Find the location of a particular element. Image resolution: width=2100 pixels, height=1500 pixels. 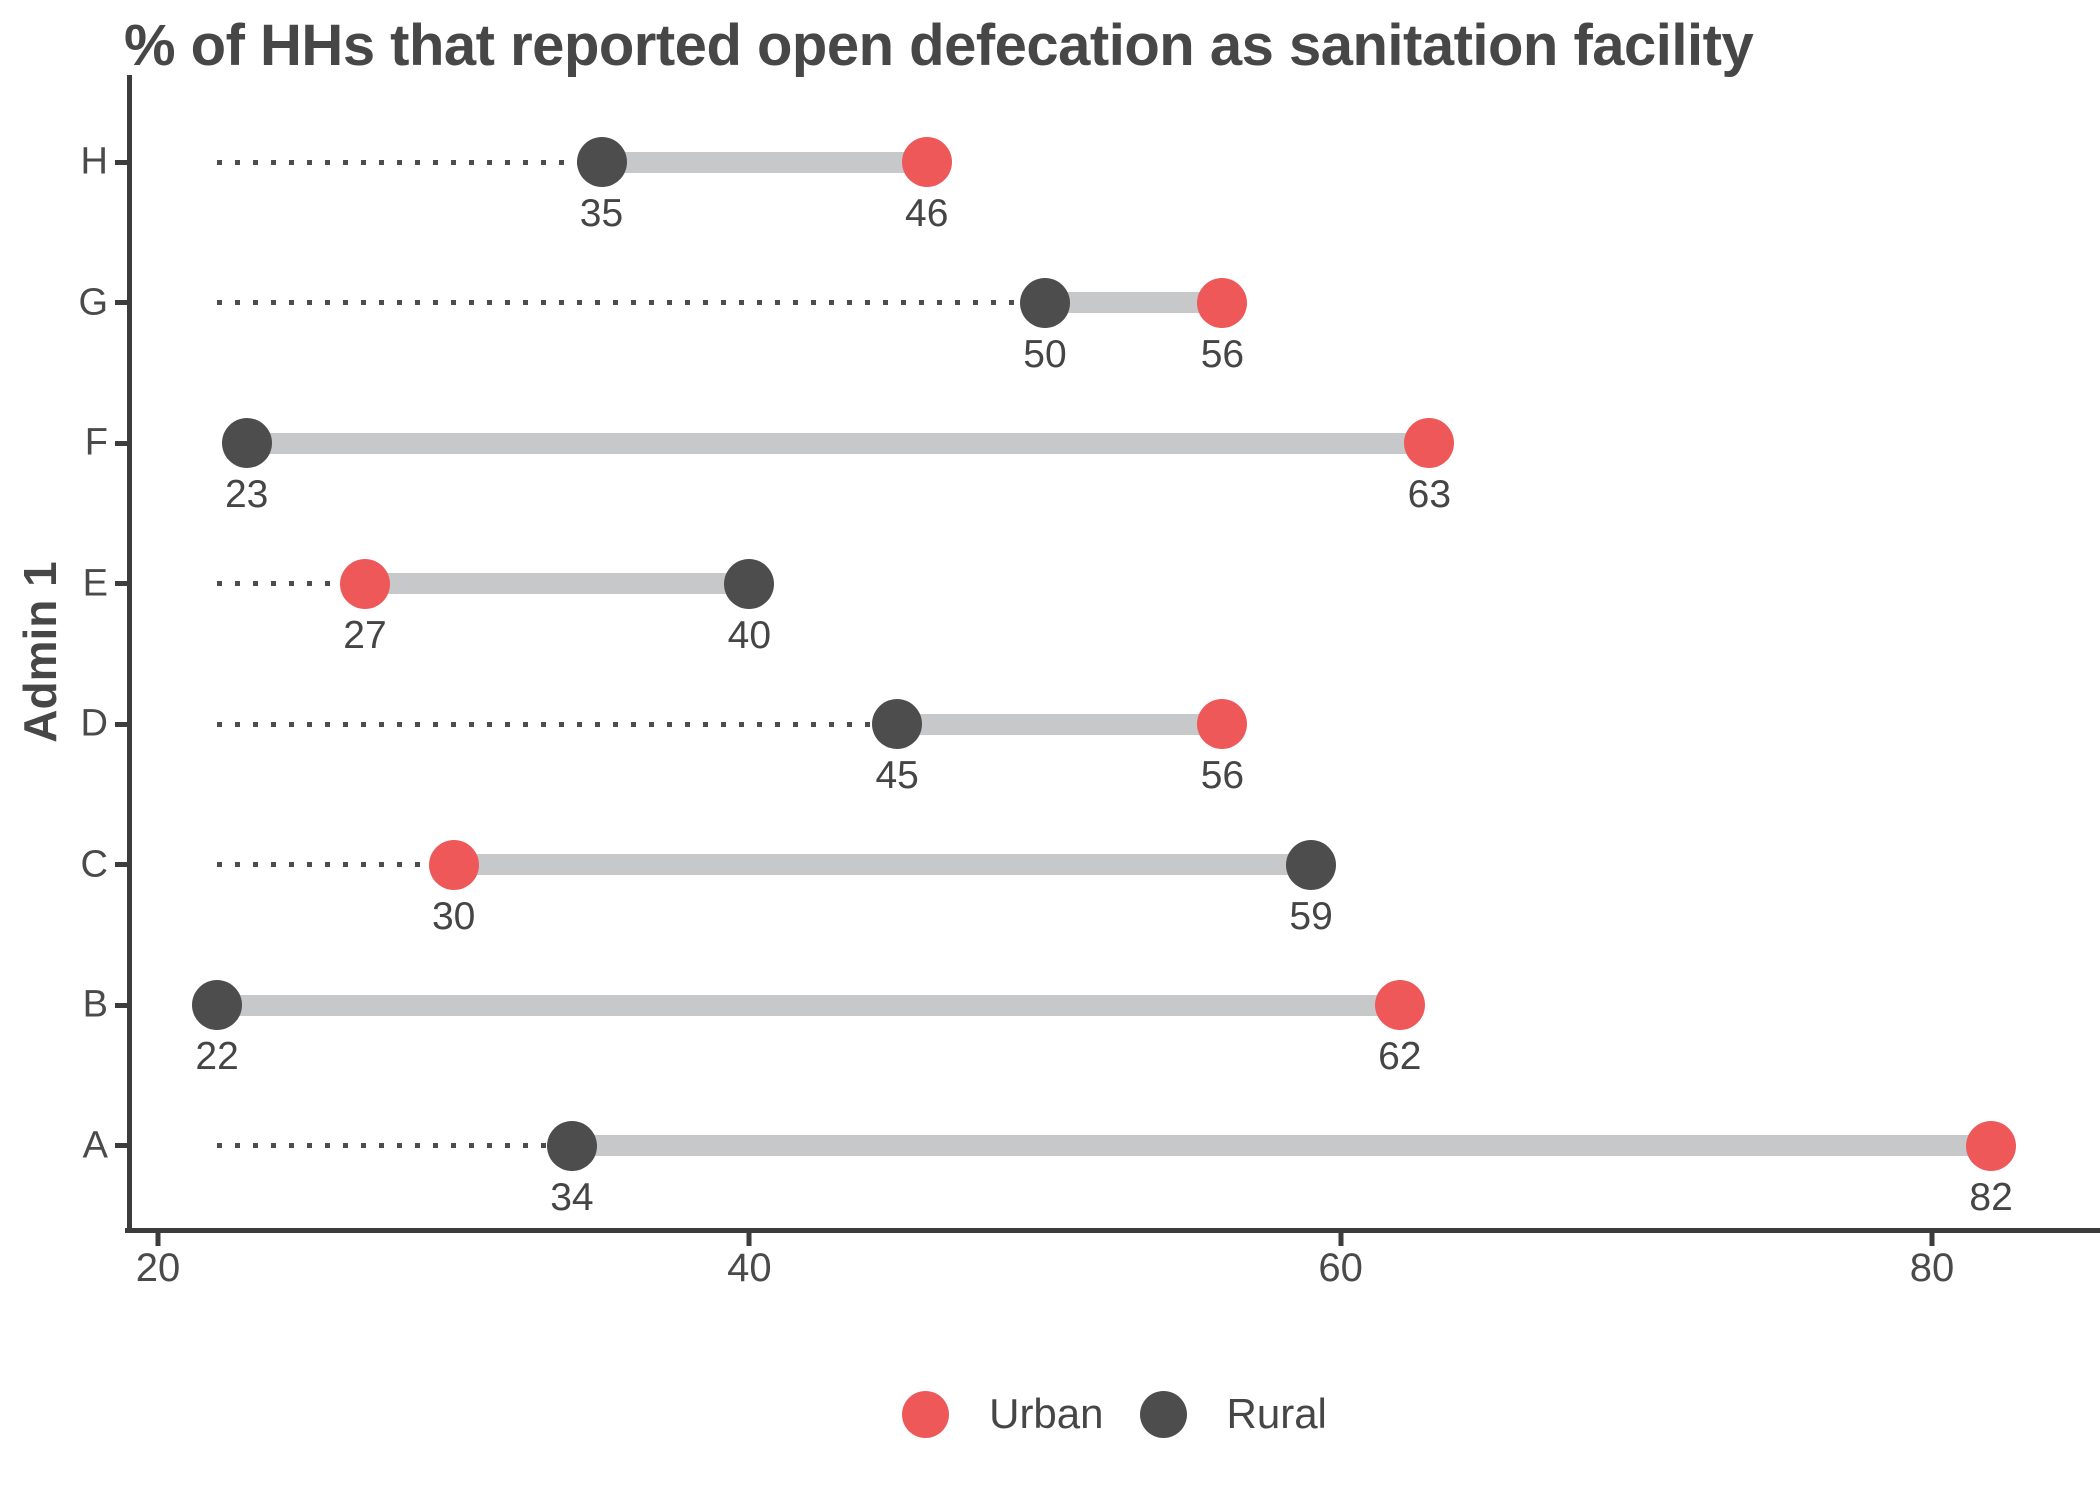

x-tick-label: 80 is located at coordinates (1932, 1268).